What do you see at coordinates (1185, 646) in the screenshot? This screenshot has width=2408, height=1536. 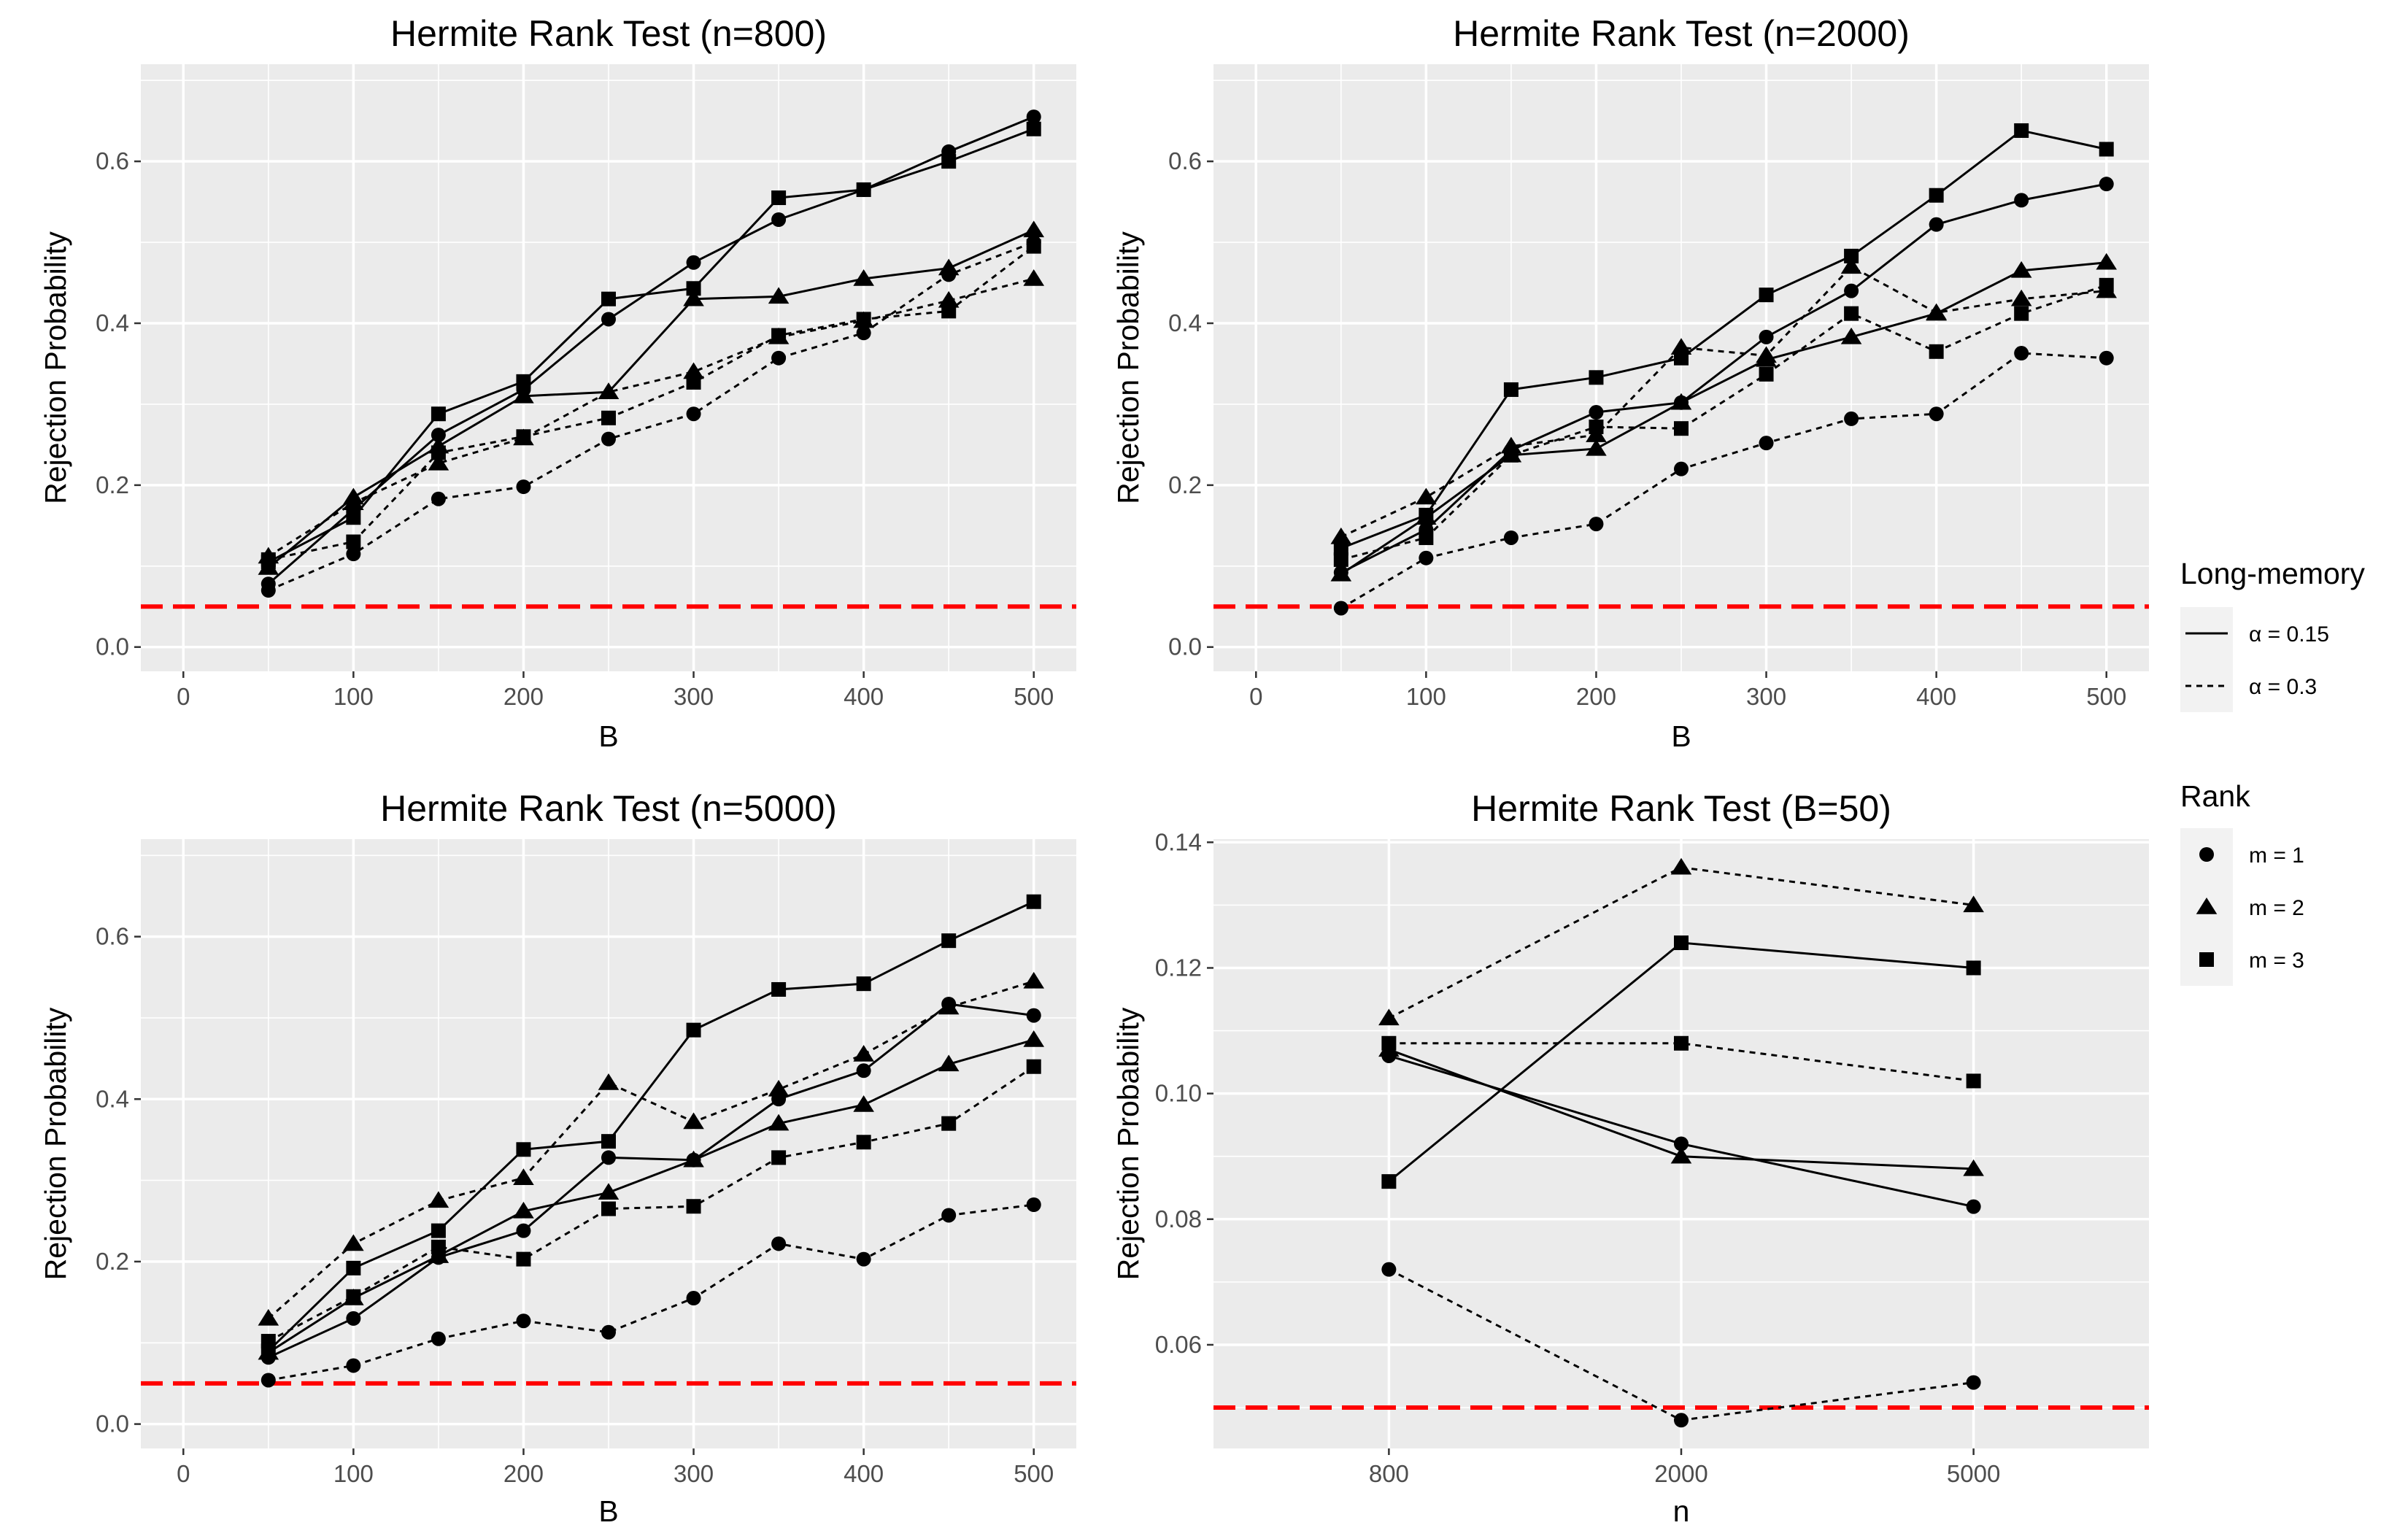 I see `y-tick-label: 0.0` at bounding box center [1185, 646].